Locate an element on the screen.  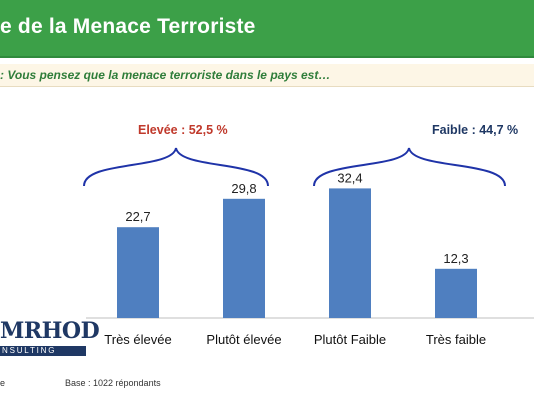
value-label-2: 29,8 is located at coordinates (243, 188).